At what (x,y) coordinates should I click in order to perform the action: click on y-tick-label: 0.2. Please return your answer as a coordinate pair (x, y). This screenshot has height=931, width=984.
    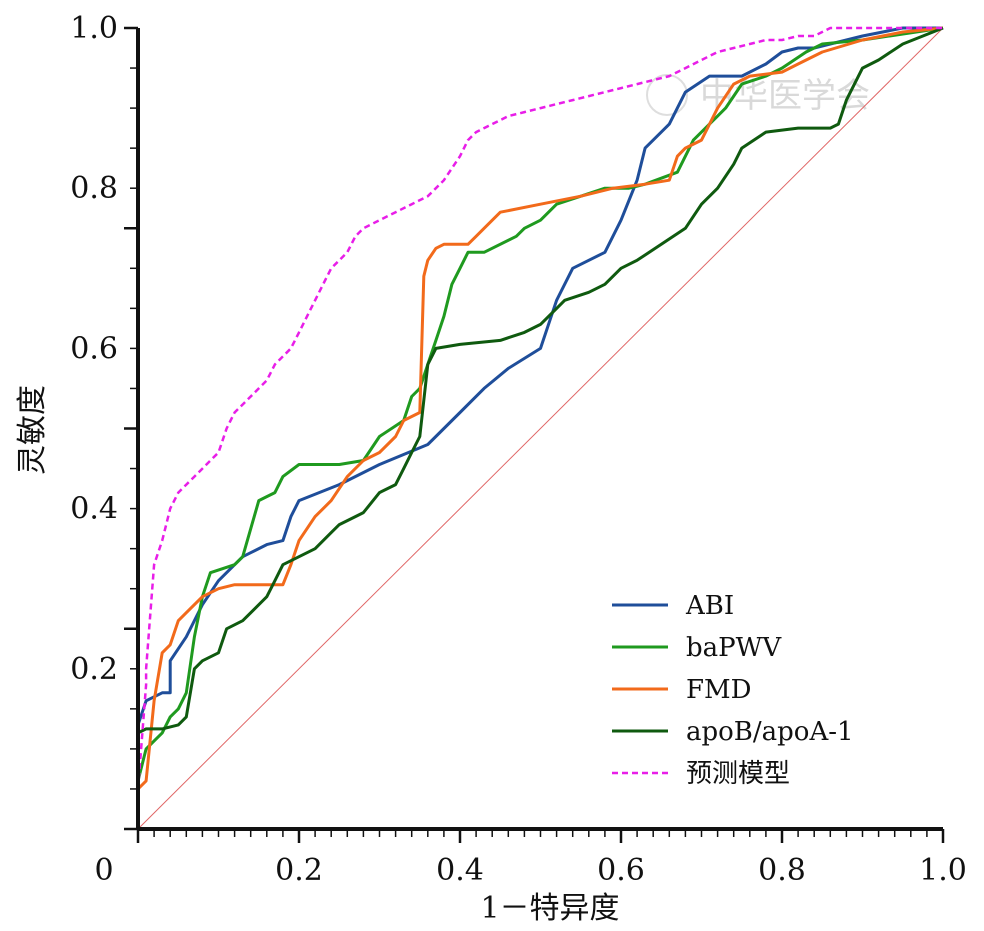
    Looking at the image, I should click on (94, 669).